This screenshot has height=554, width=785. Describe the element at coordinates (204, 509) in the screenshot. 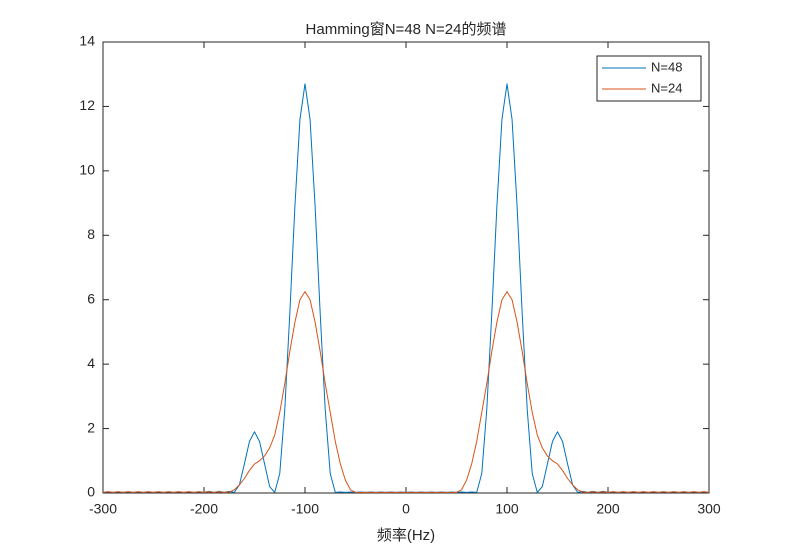

I see `x-tick-label: -200` at that location.